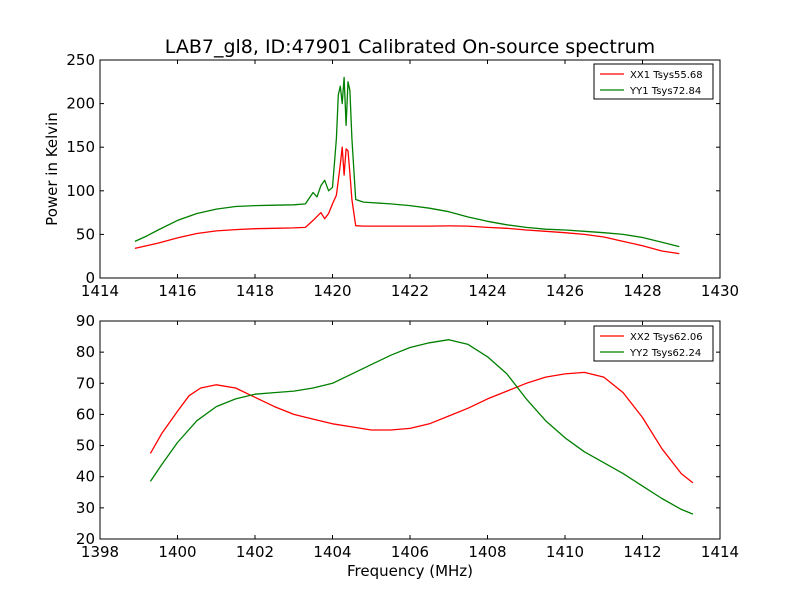  What do you see at coordinates (80, 60) in the screenshot?
I see `y-tick-label: 250` at bounding box center [80, 60].